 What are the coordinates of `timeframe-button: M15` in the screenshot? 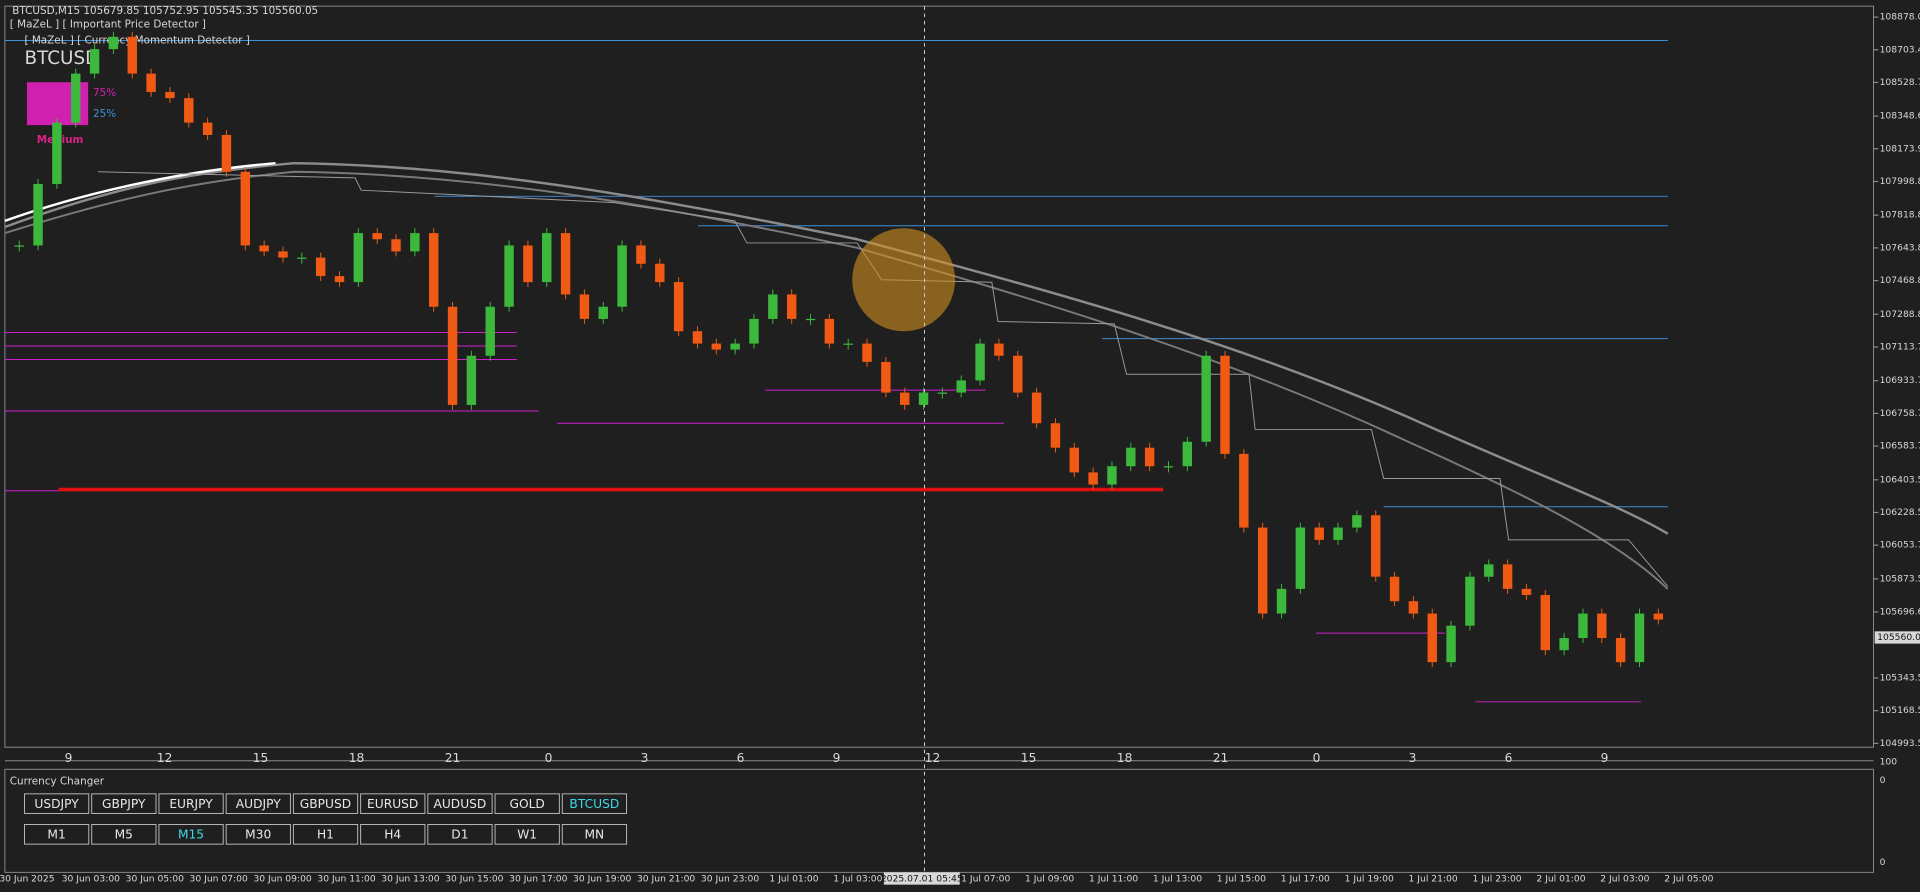 It's located at (191, 834).